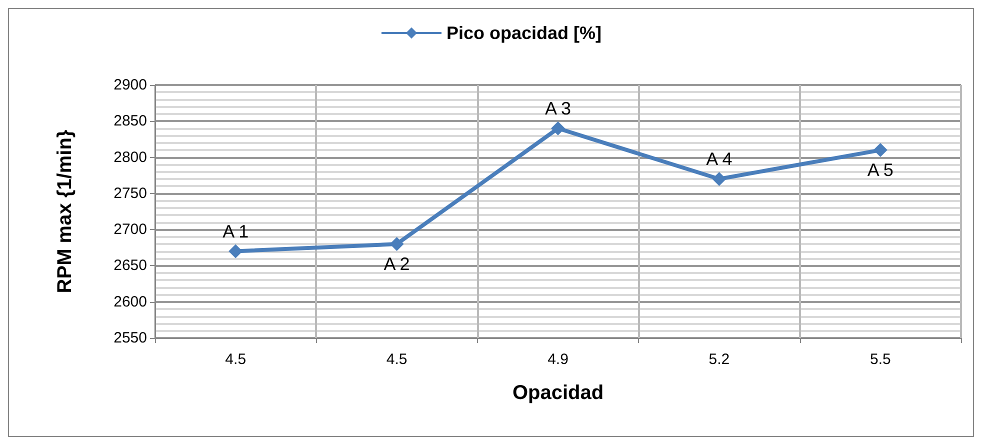  I want to click on x-axis-title: Opacidad, so click(558, 393).